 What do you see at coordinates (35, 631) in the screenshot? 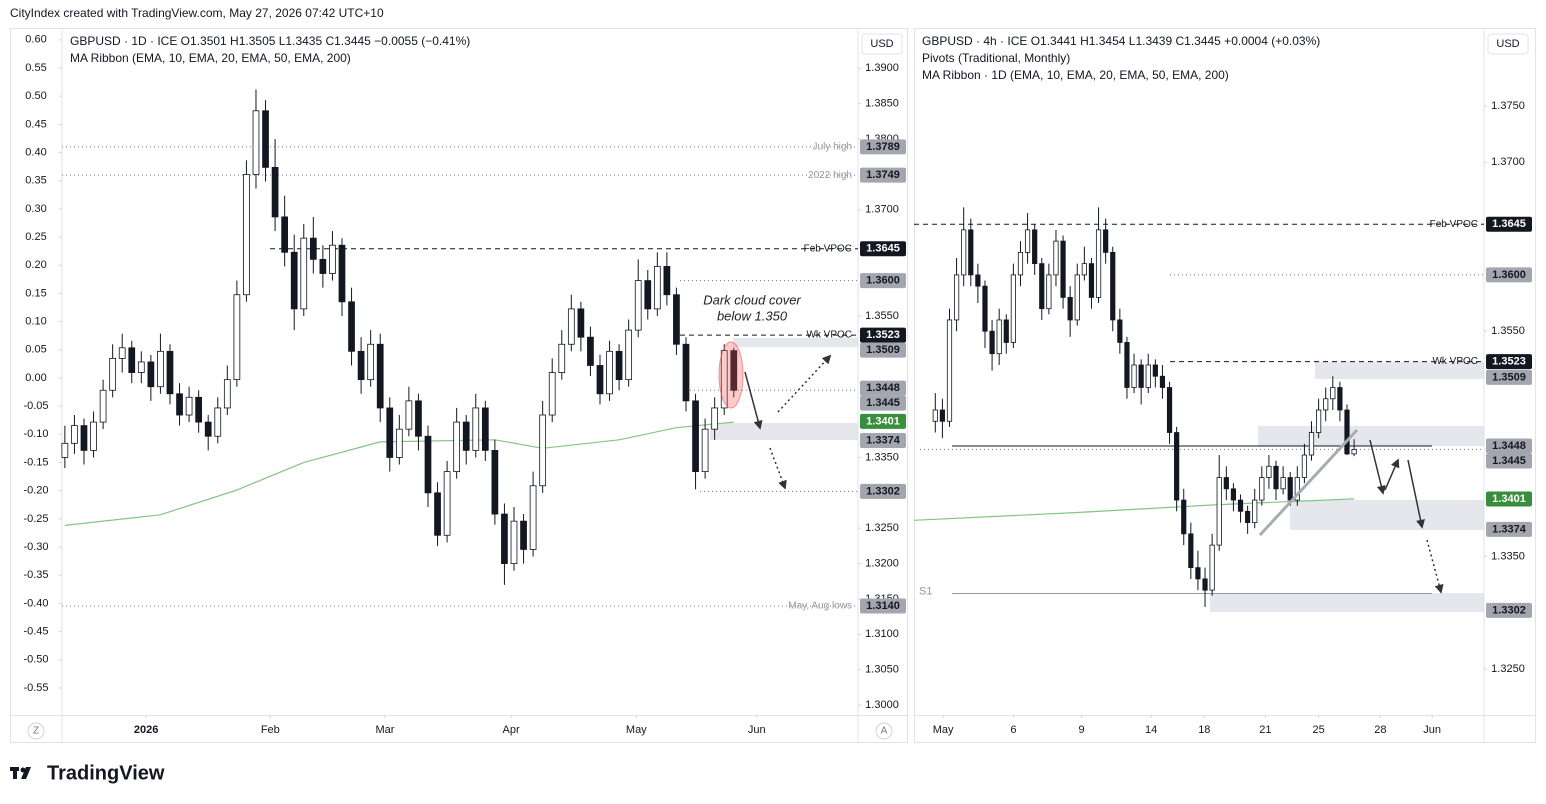
I see `y2-tick-label: -0.45` at bounding box center [35, 631].